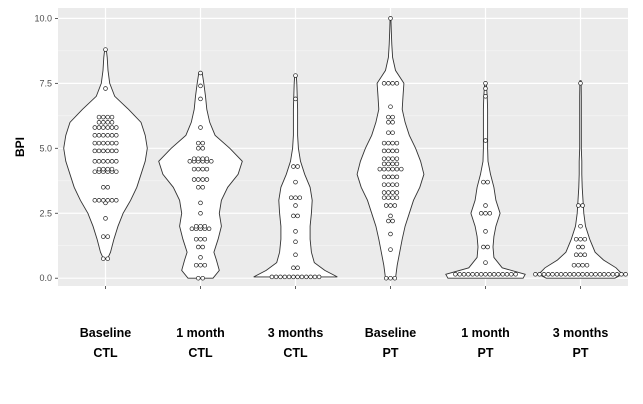  What do you see at coordinates (46, 148) in the screenshot?
I see `y-axis-ticks: 0.0 2.5 5.0 7.5 10.0` at bounding box center [46, 148].